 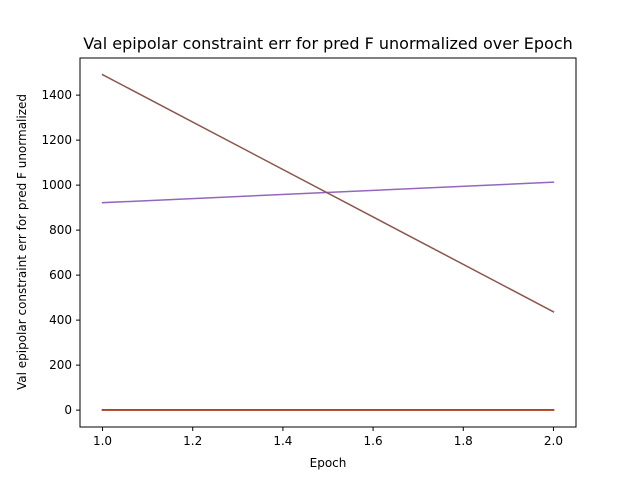 What do you see at coordinates (463, 441) in the screenshot?
I see `x-tick-label: 1.8` at bounding box center [463, 441].